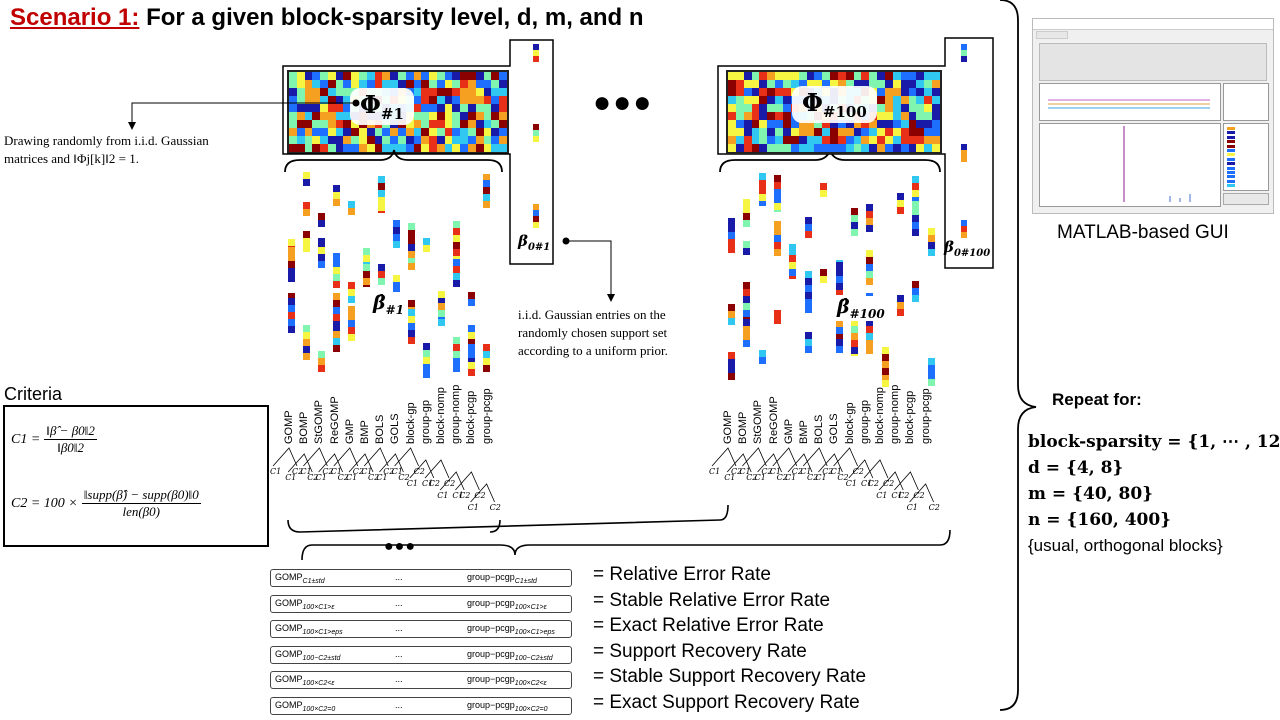 This screenshot has width=1280, height=720. I want to click on row-right-term: group−pcgpC1±std, so click(502, 578).